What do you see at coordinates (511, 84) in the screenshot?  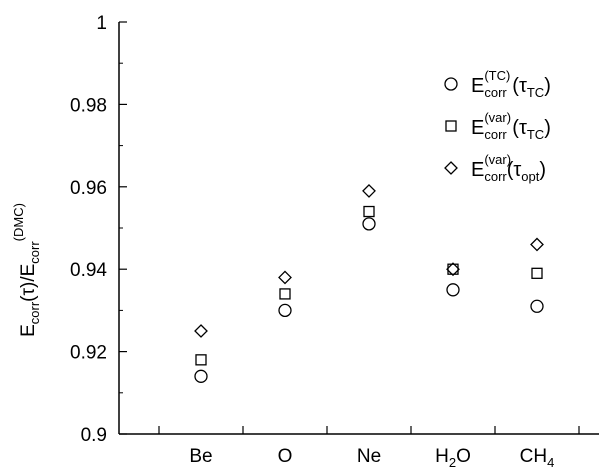 I see `legend-label: E(TC) corr (τTC)` at bounding box center [511, 84].